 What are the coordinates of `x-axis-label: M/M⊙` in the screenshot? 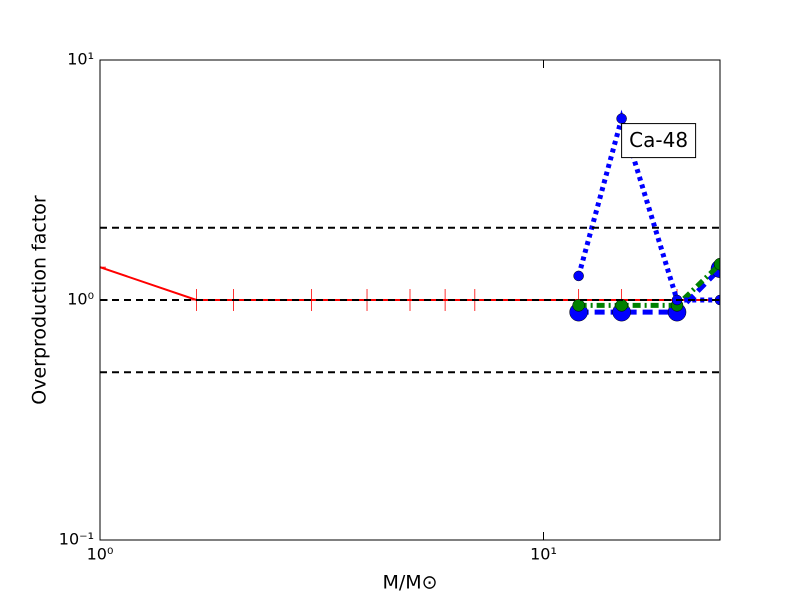 It's located at (409, 583).